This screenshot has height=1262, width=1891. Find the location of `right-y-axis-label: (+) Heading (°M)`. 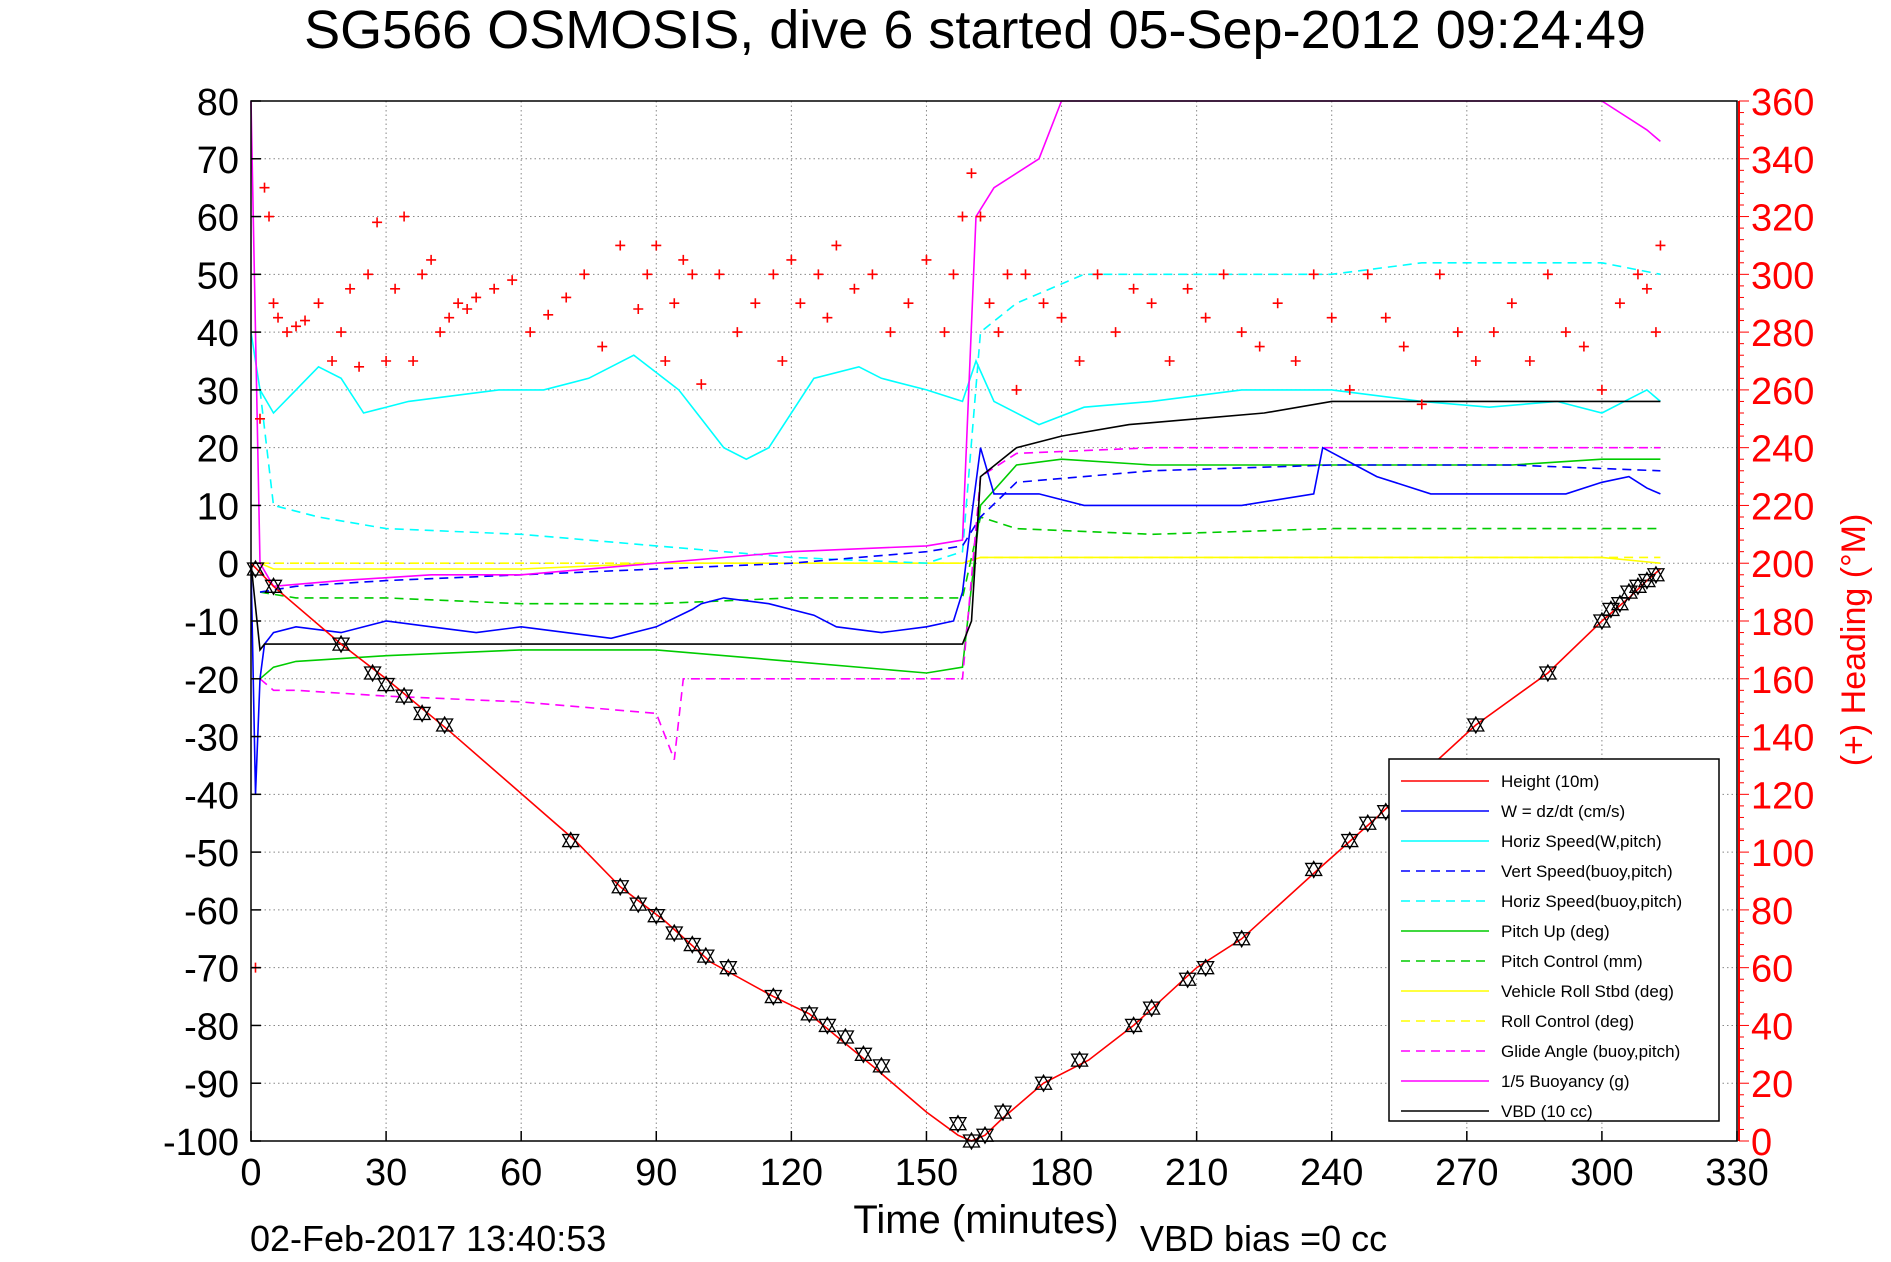

right-y-axis-label: (+) Heading (°M) is located at coordinates (1854, 640).